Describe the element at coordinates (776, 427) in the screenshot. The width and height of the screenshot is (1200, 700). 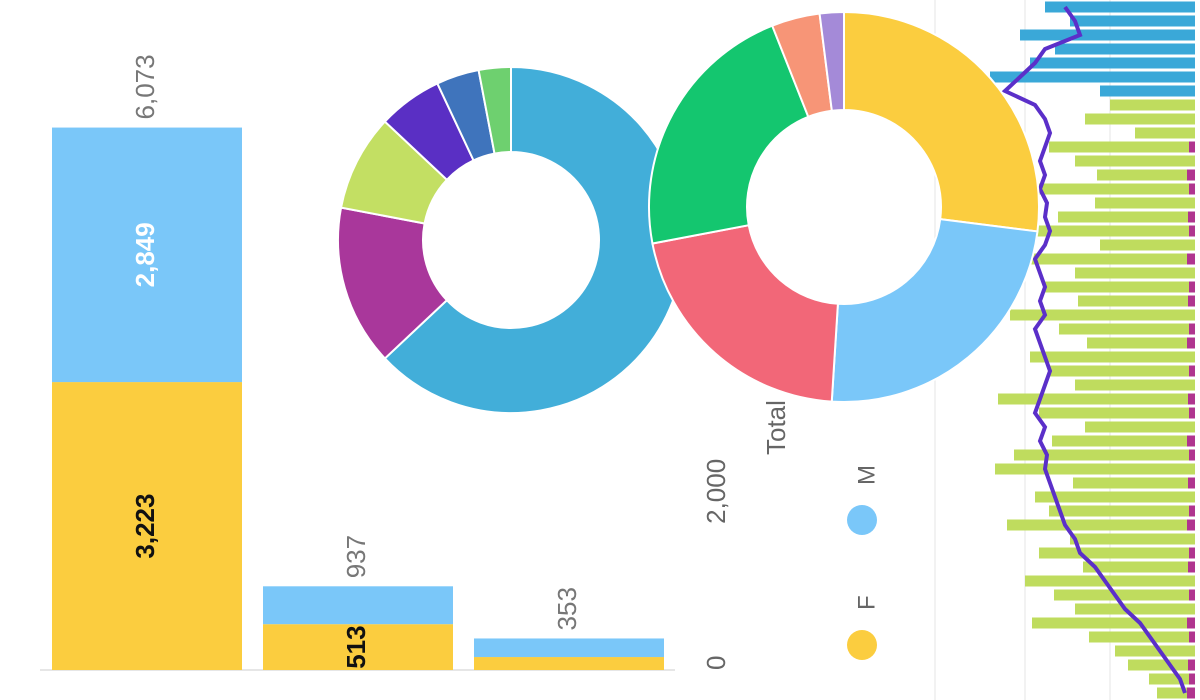
I see `axis-title: Total` at that location.